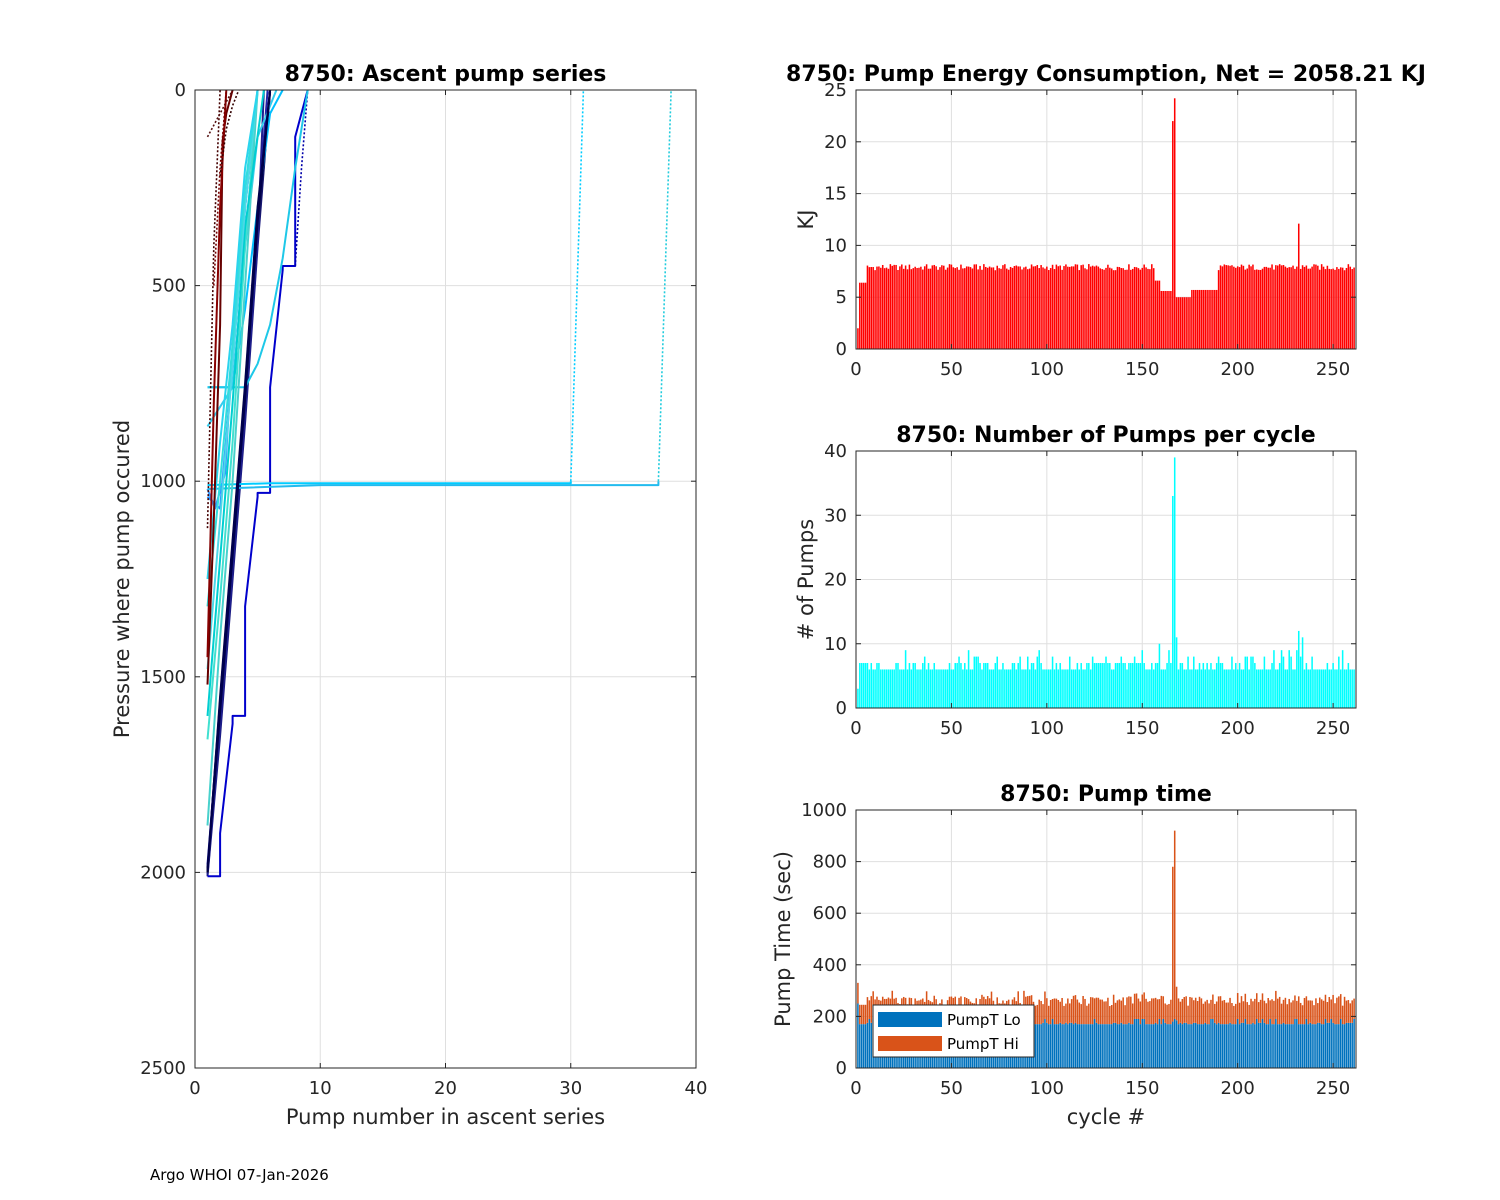 This screenshot has height=1200, width=1500. Describe the element at coordinates (835, 515) in the screenshot. I see `y-tick-label: 30` at that location.